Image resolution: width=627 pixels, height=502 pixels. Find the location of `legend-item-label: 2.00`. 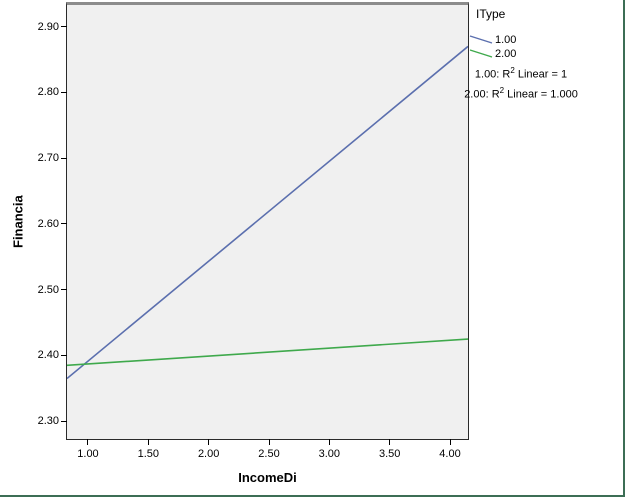

legend-item-label: 2.00 is located at coordinates (506, 53).